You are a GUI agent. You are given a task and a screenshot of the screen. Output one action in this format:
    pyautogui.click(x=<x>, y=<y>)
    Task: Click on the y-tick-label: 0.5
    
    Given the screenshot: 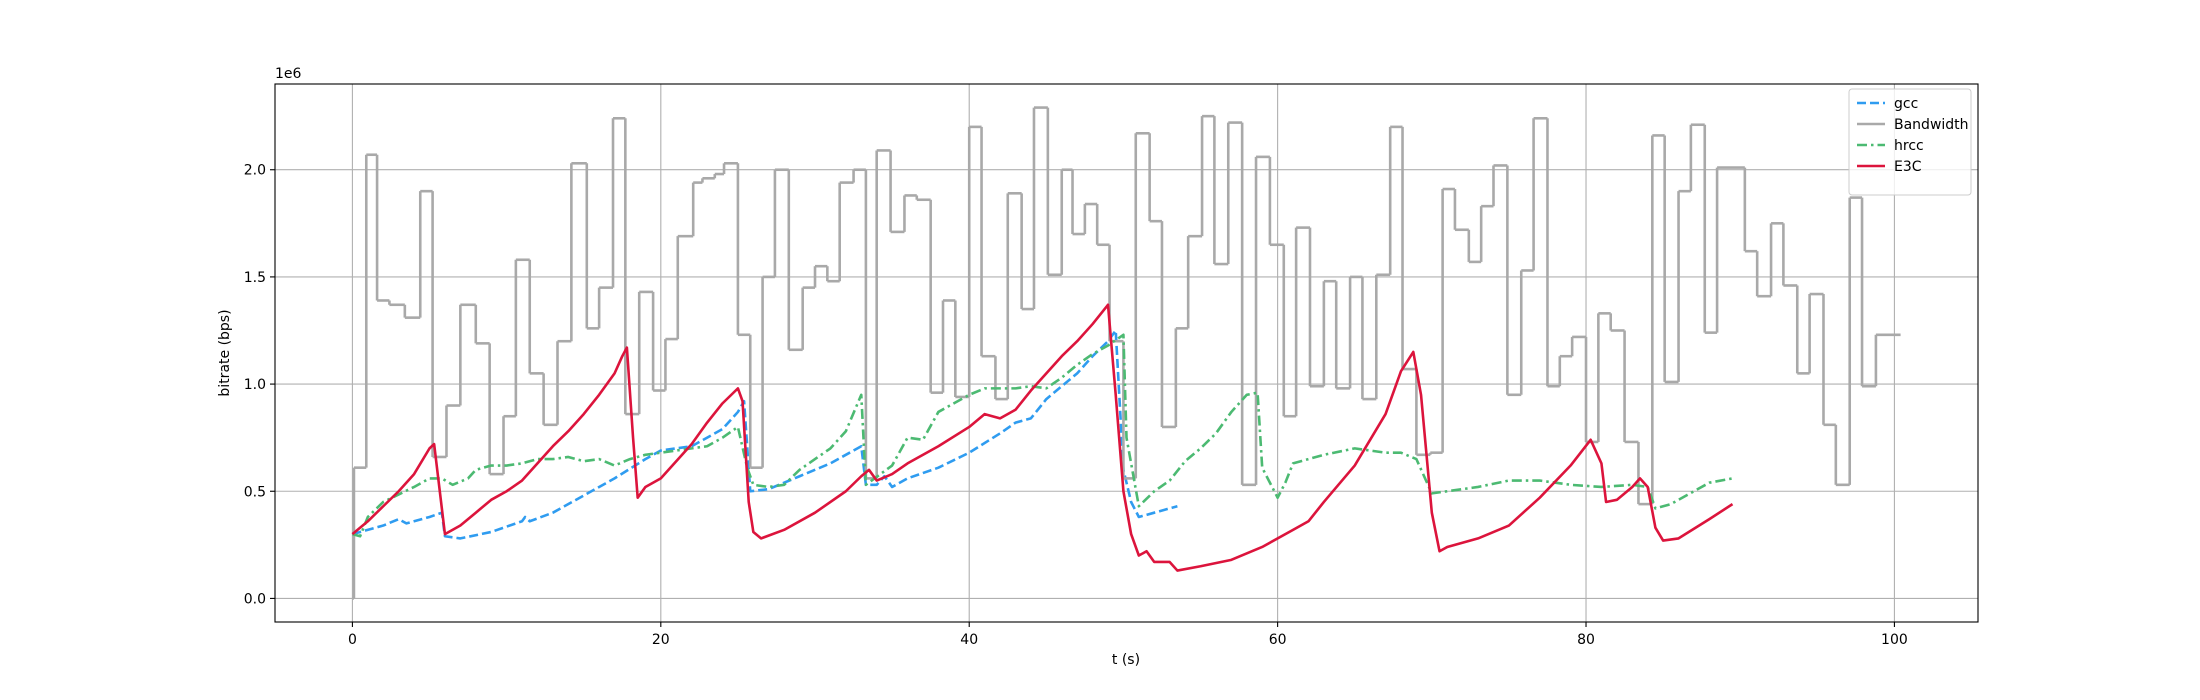 What is the action you would take?
    pyautogui.click(x=255, y=492)
    